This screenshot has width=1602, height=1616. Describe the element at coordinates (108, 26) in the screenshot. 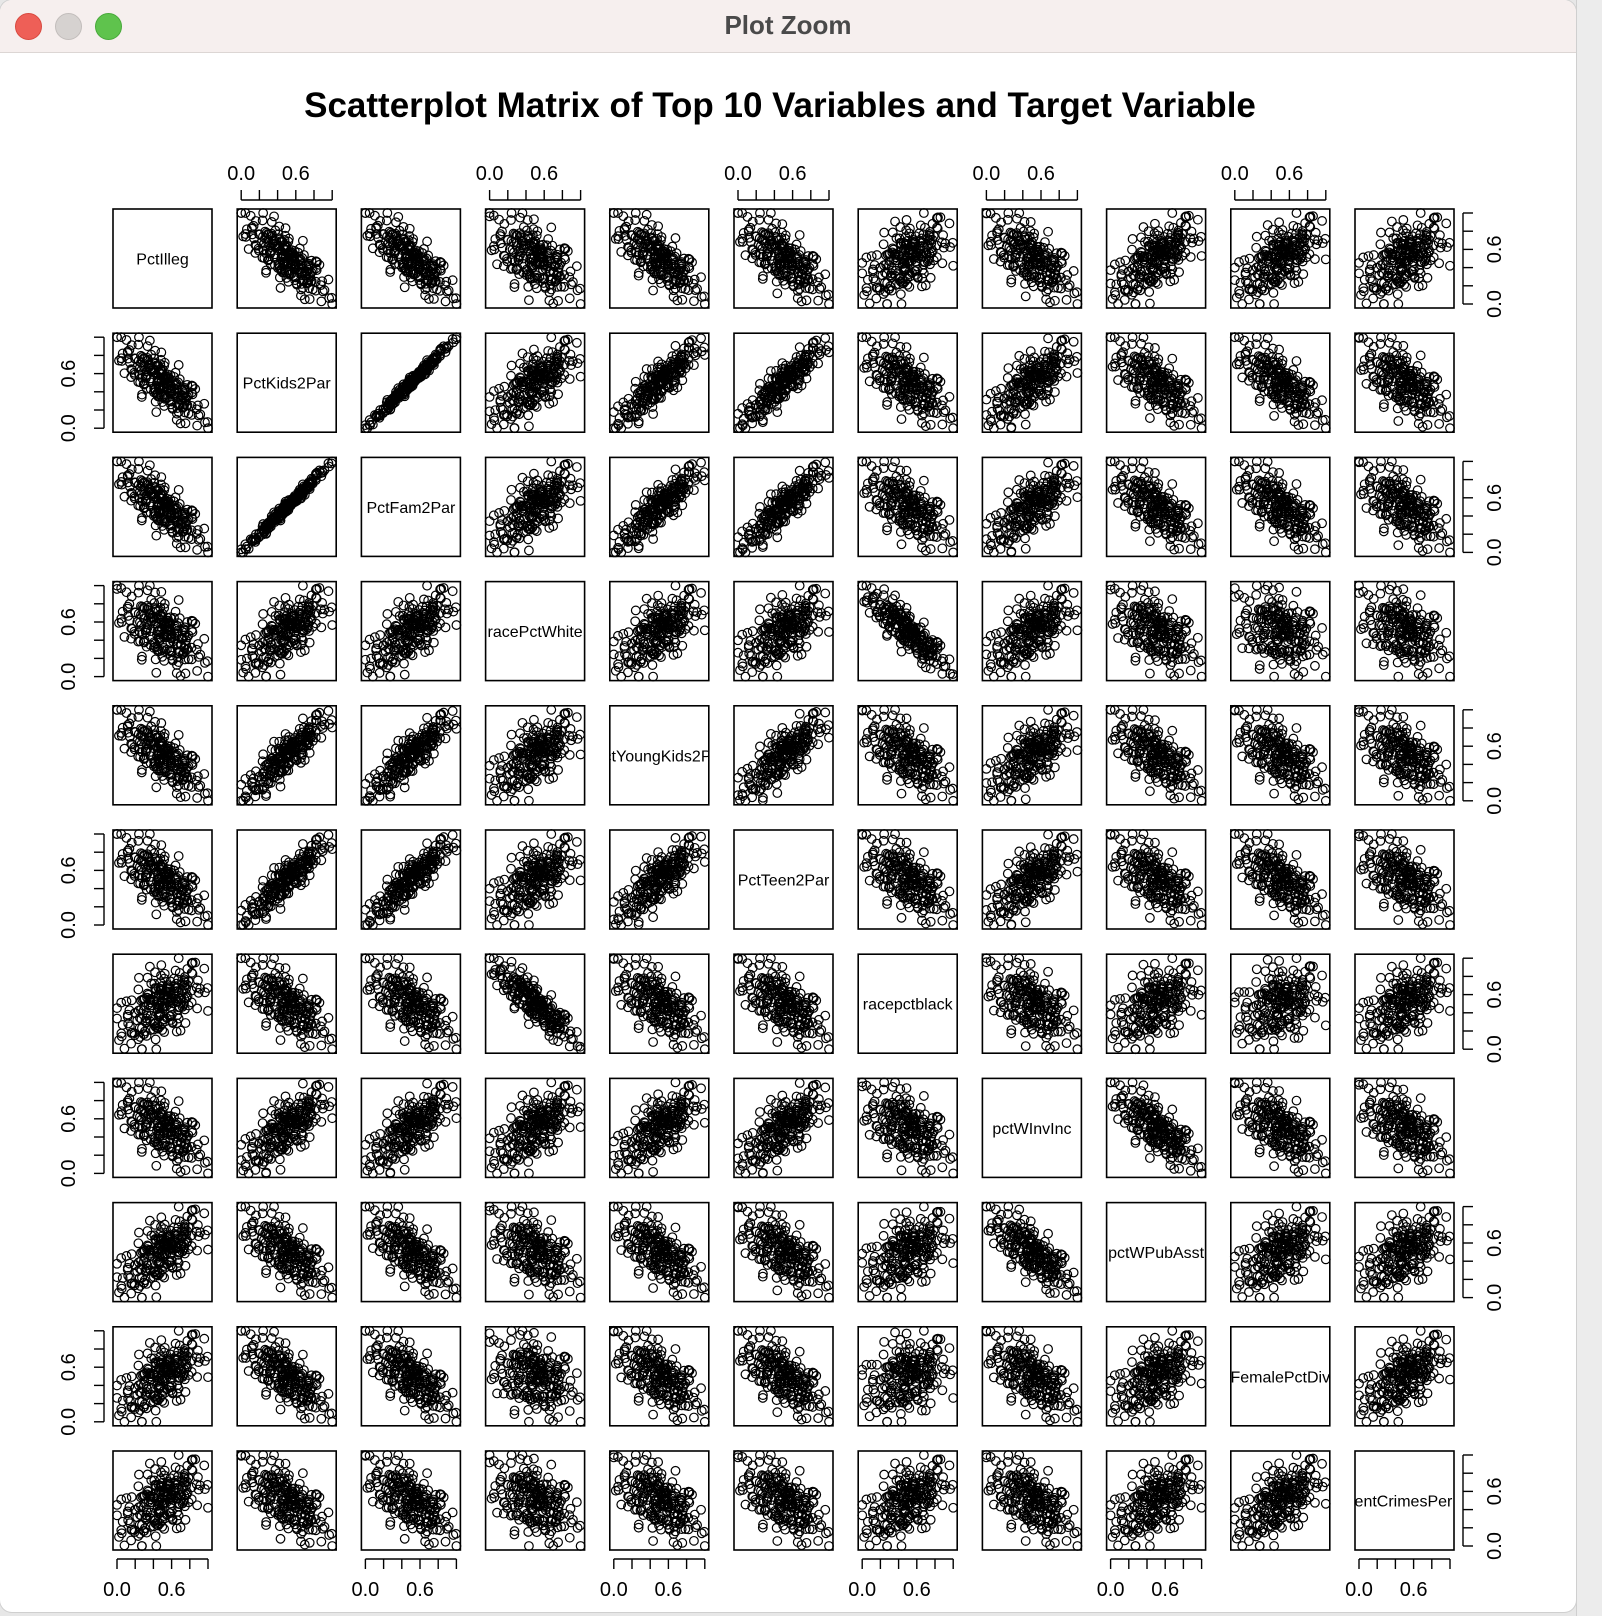

I see `maximize-window-button` at that location.